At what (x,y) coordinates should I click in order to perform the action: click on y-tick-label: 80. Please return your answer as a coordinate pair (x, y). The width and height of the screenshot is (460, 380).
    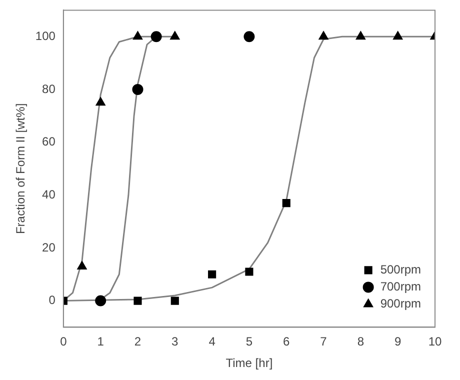
    Looking at the image, I should click on (49, 89).